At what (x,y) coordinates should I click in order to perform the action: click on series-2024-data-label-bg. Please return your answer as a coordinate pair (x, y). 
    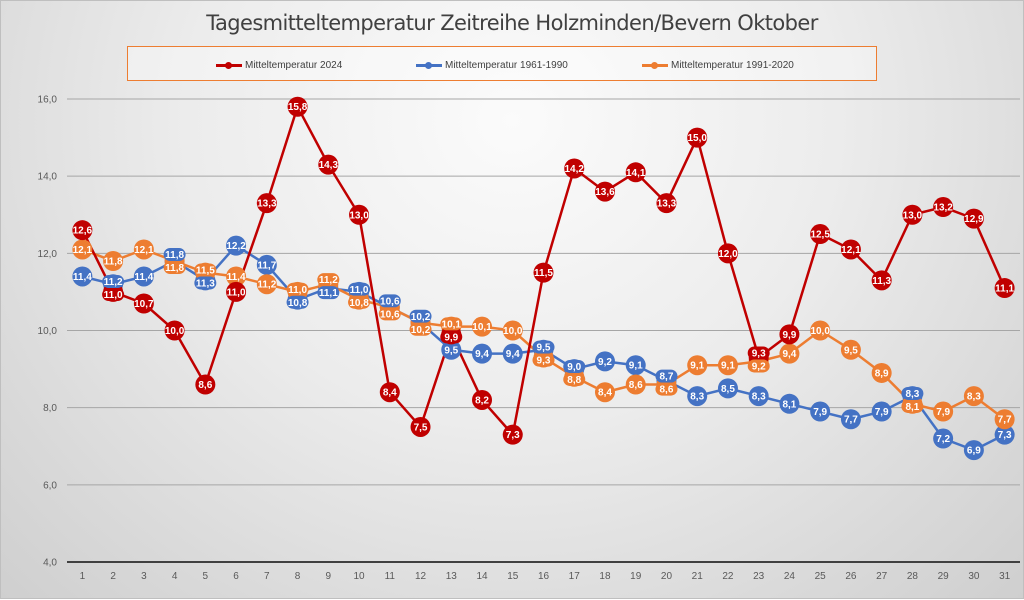
    Looking at the image, I should click on (451, 337).